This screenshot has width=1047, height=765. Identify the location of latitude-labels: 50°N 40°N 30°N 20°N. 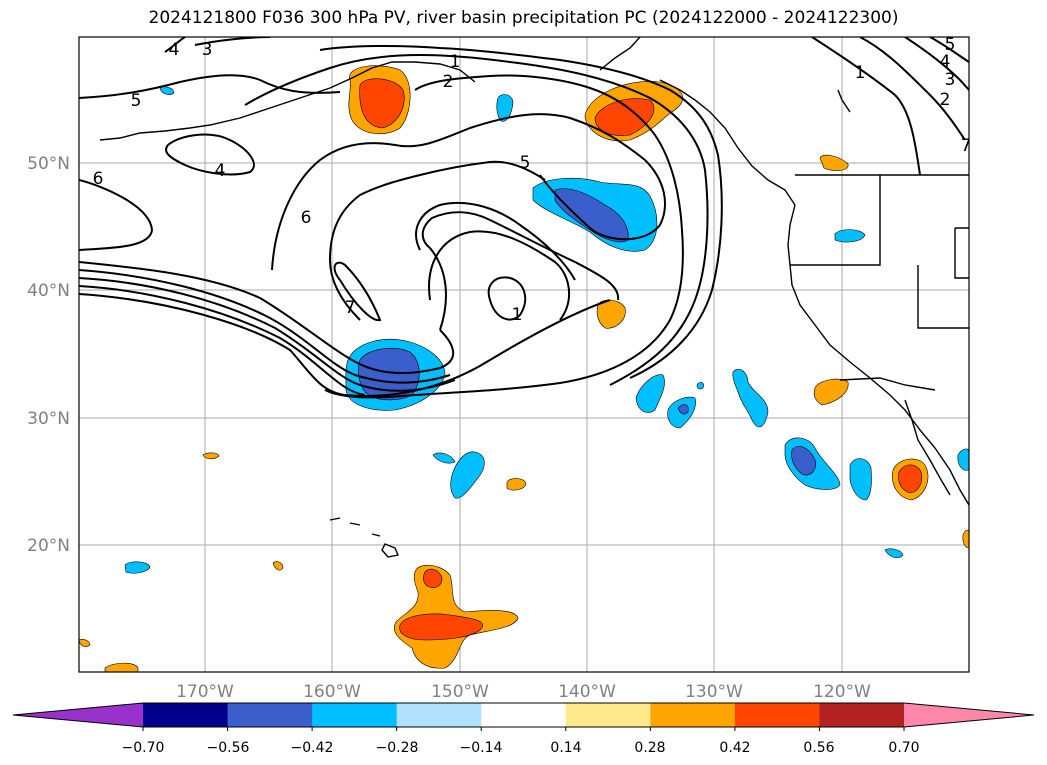
(48, 355).